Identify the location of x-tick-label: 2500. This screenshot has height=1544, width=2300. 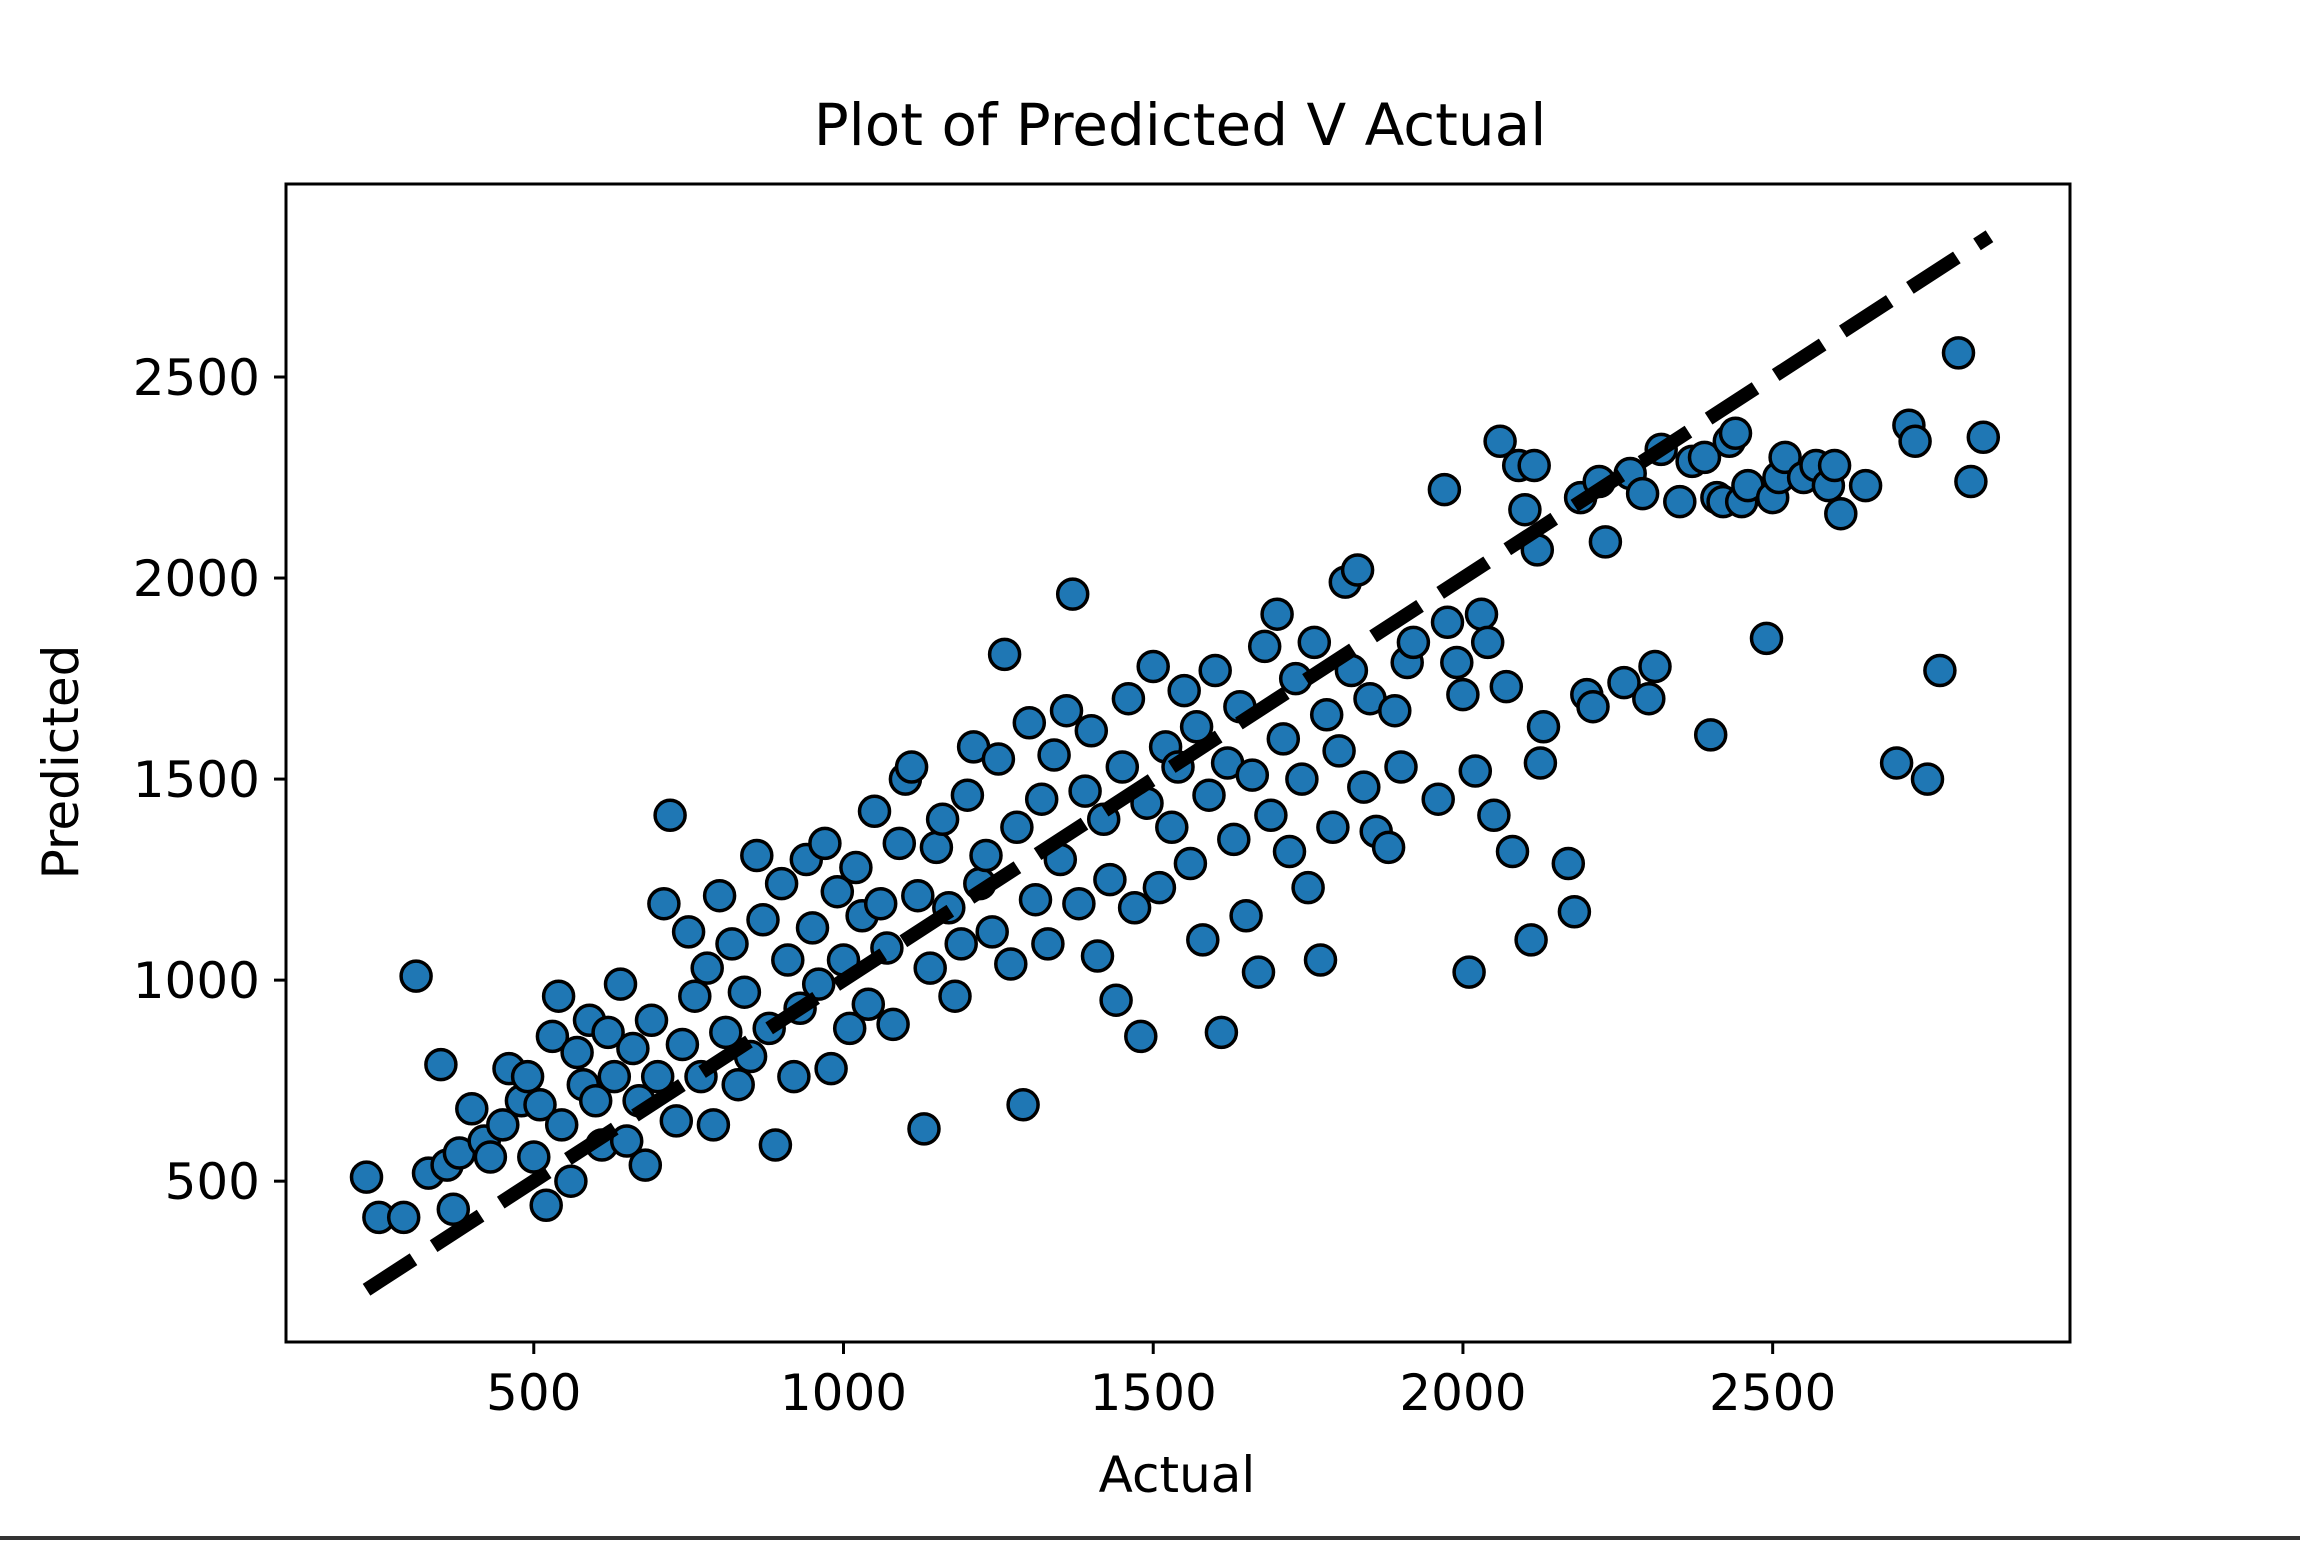
(1772, 1393).